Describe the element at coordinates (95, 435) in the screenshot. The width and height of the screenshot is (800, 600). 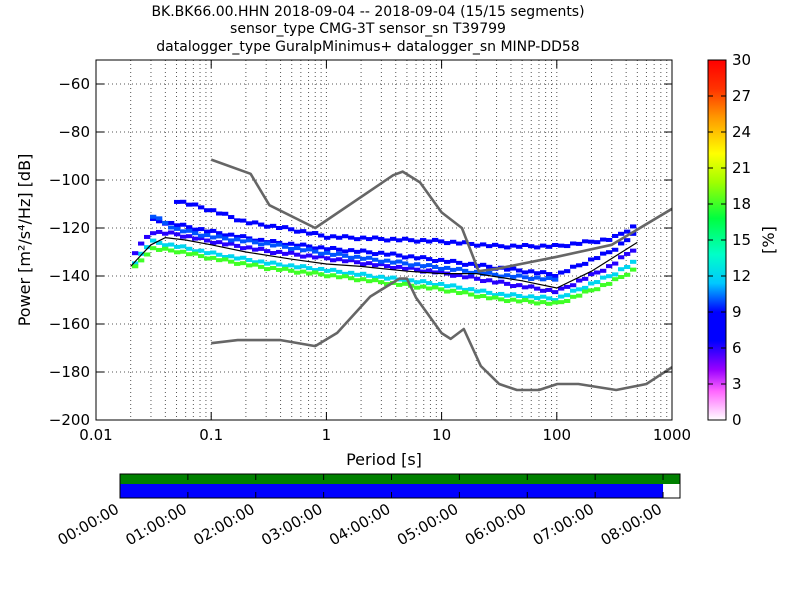
I see `x-tick-label: 0.01` at that location.